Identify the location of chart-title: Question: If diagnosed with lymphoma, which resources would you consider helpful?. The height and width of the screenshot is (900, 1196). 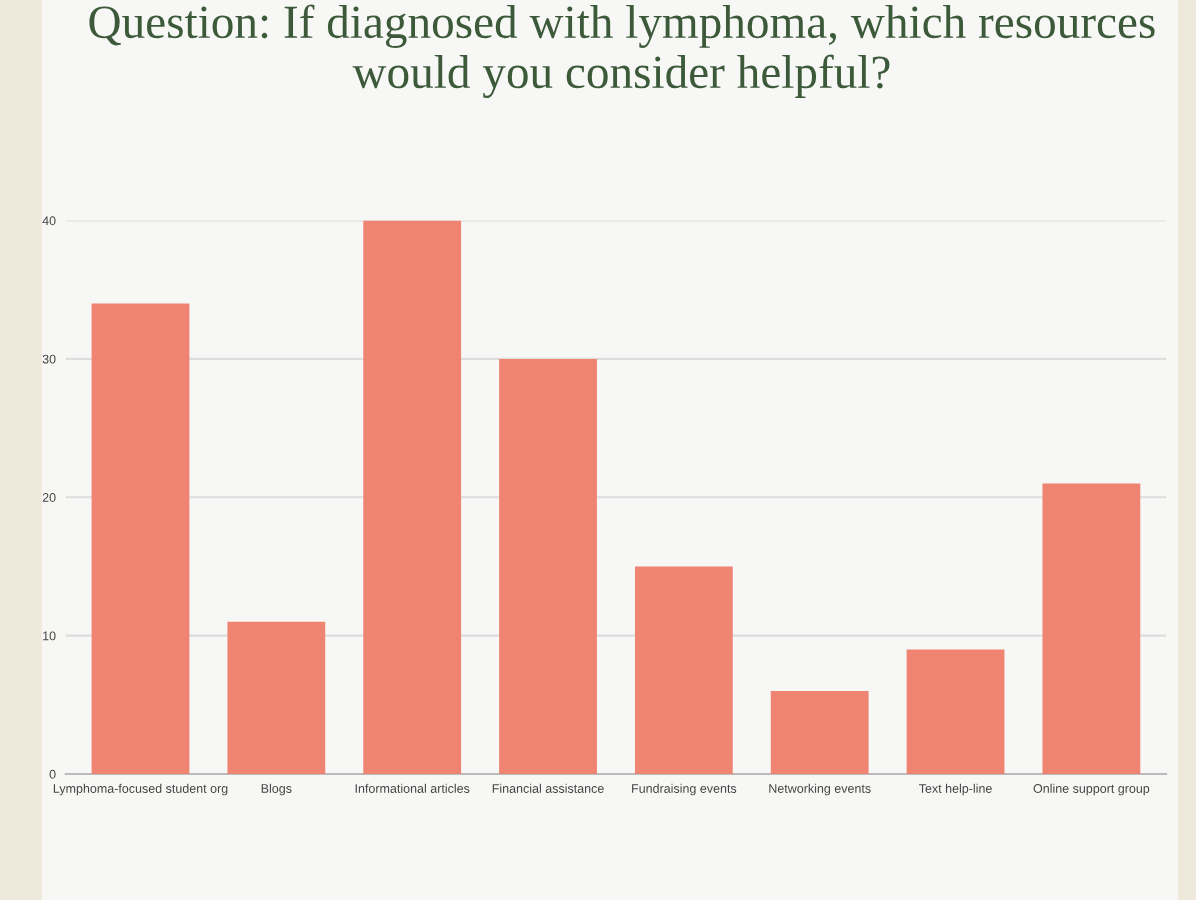
(622, 51).